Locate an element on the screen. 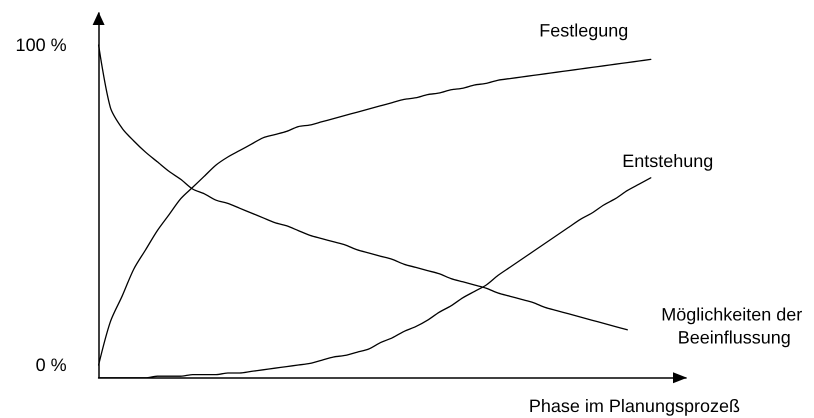  y-tick-label: 0 % is located at coordinates (51, 365).